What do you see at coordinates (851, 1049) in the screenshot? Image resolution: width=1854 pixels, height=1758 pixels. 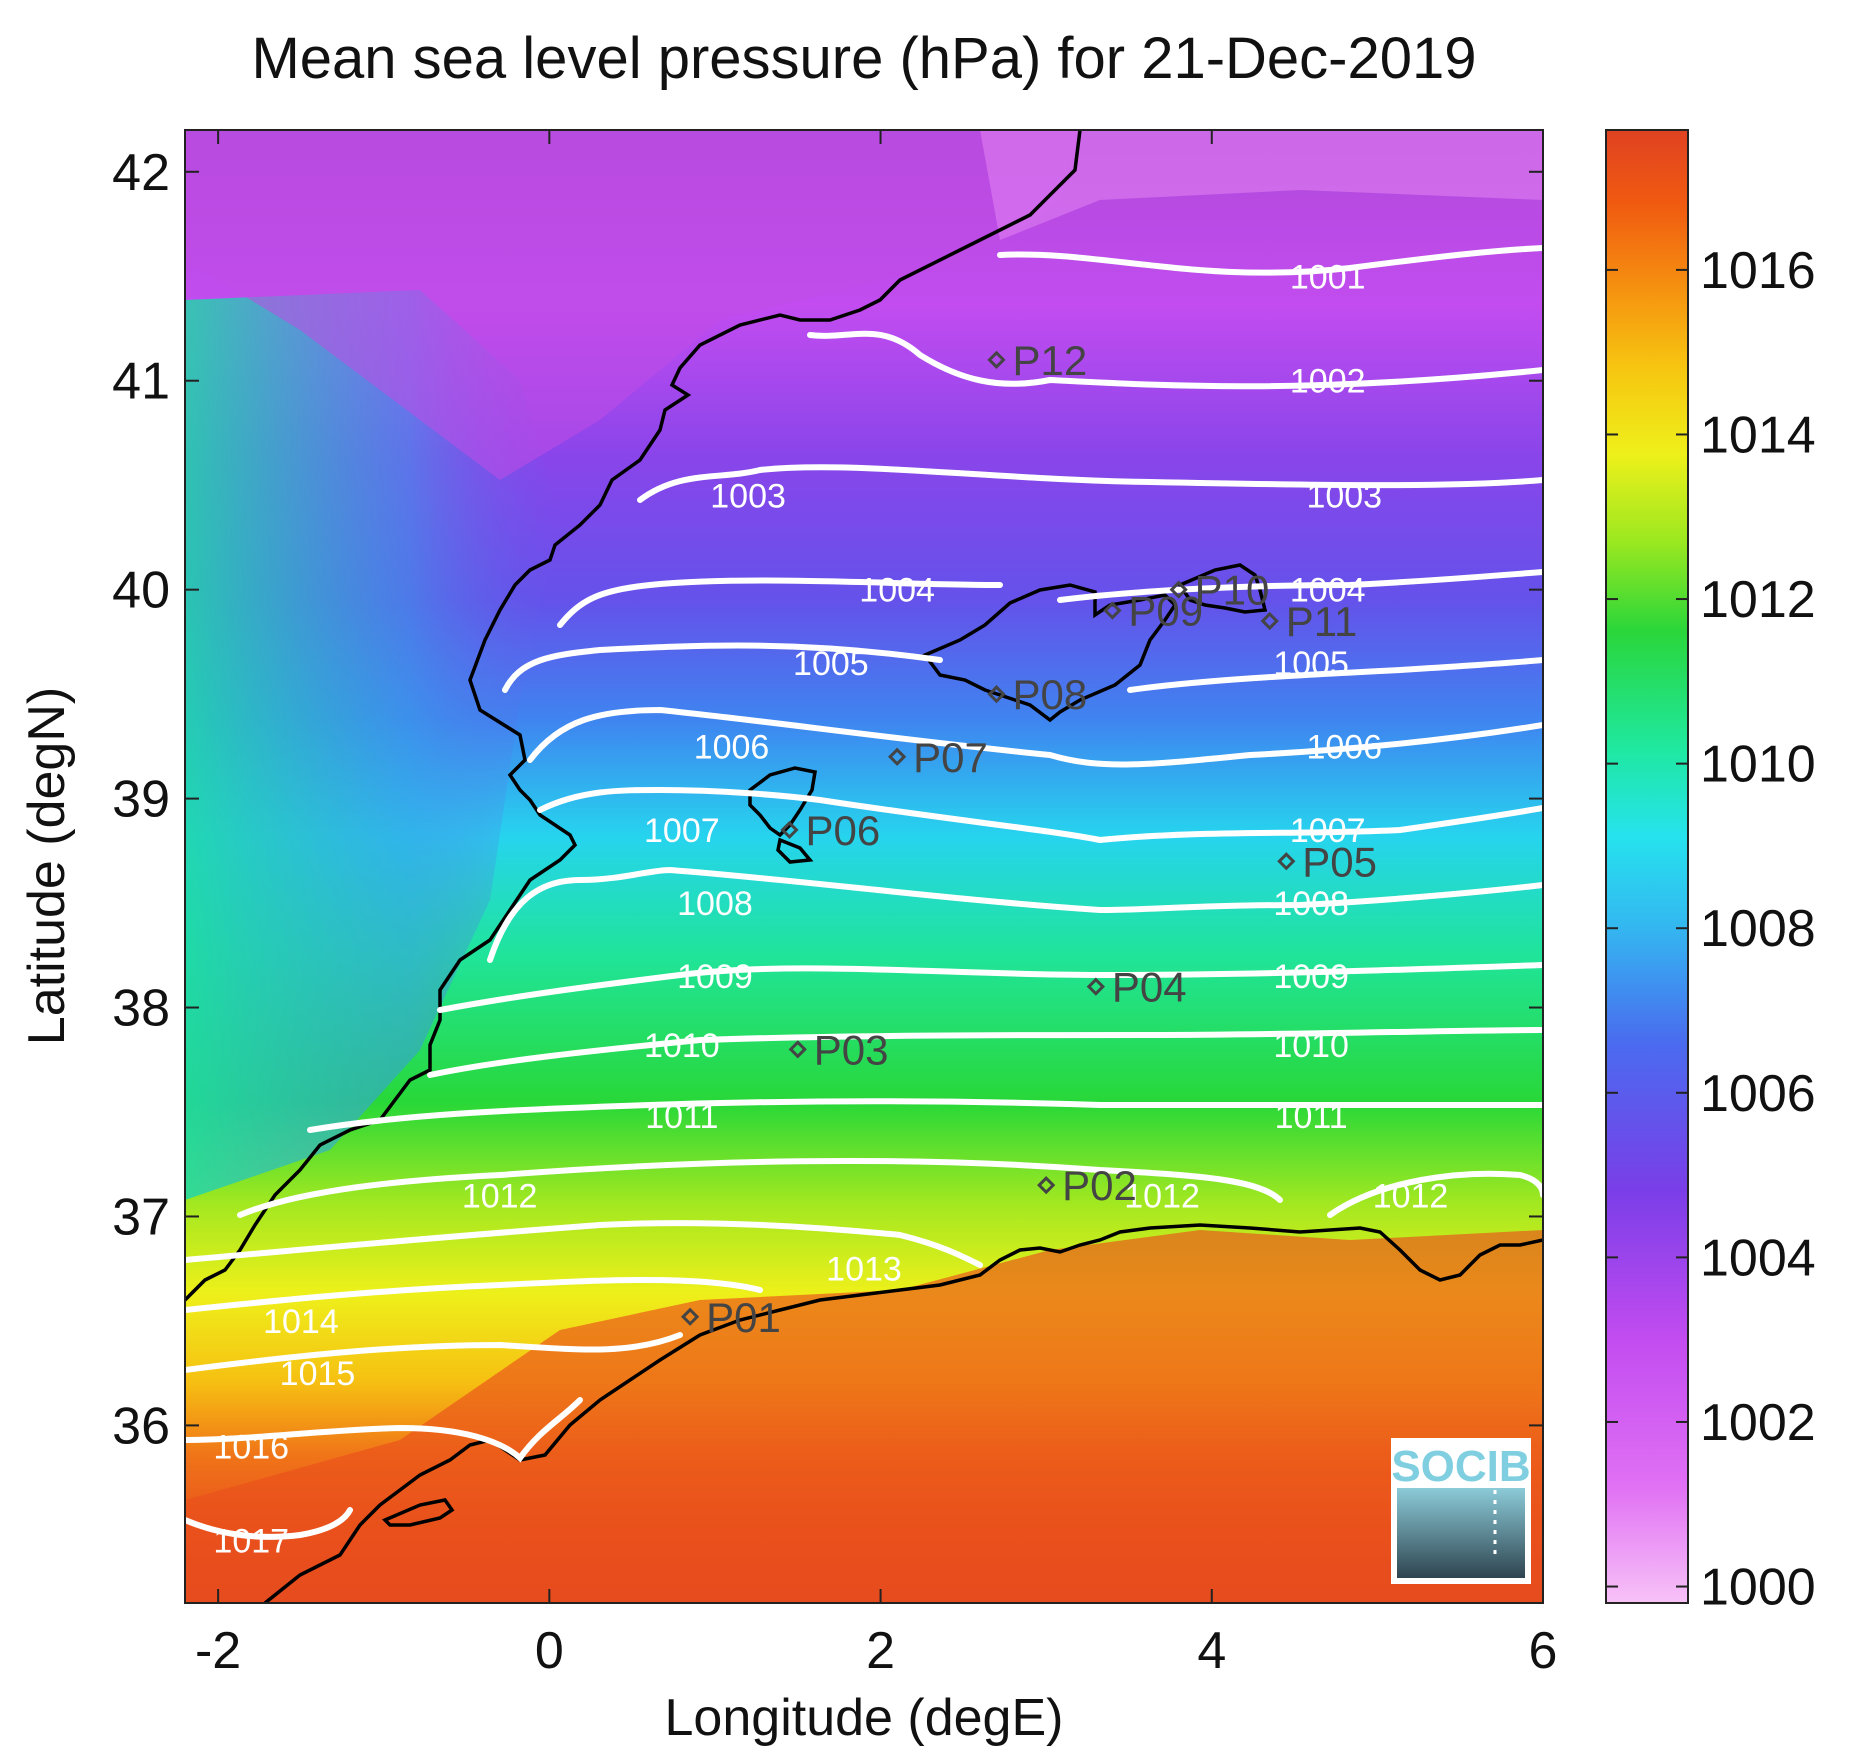 I see `station-label: P03` at bounding box center [851, 1049].